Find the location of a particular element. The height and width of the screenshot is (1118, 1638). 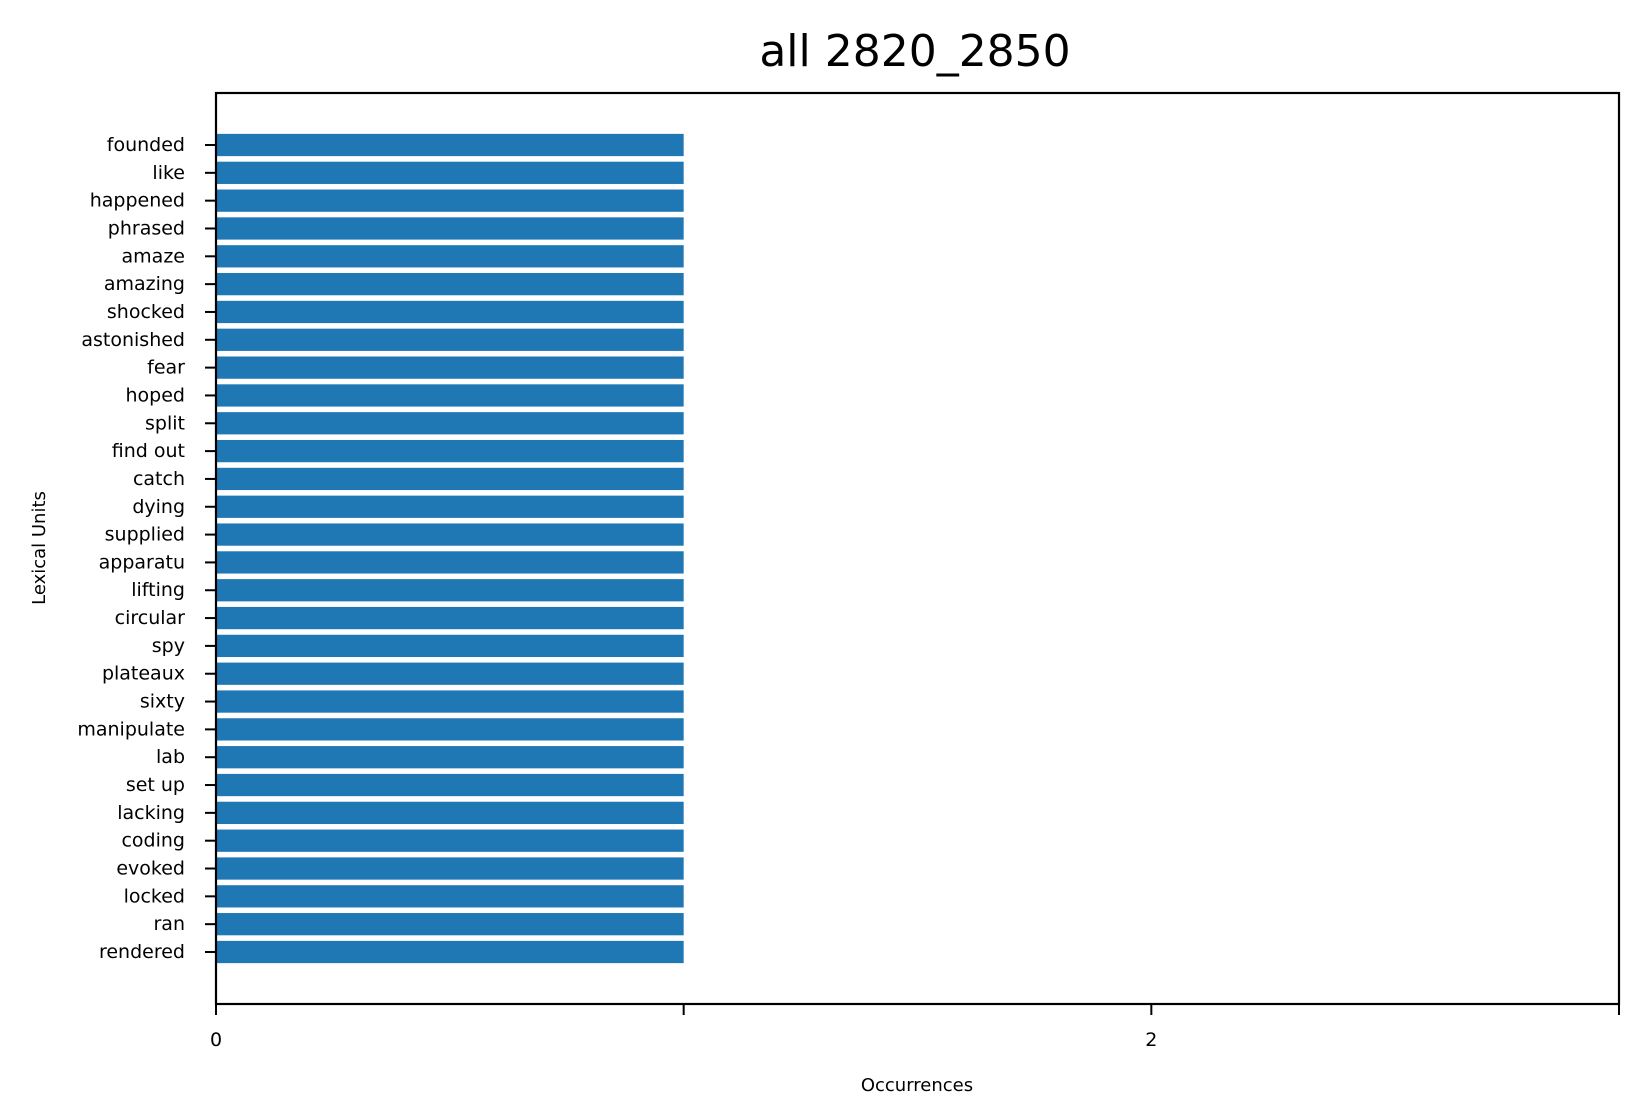

y-tick-label: spy is located at coordinates (168, 646).